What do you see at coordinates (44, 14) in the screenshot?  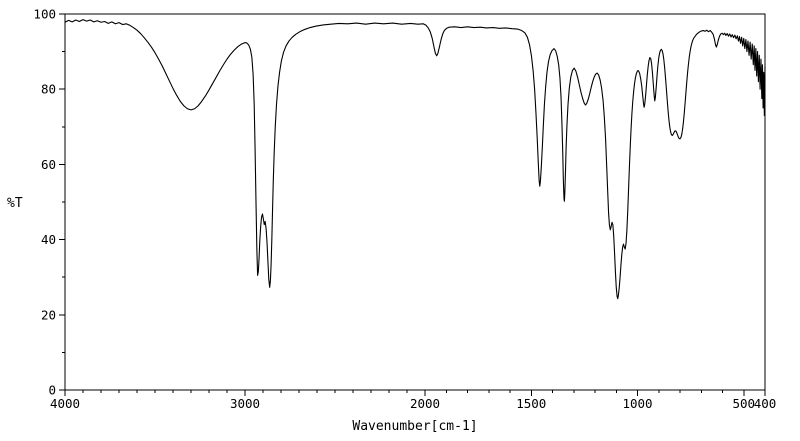 I see `y-tick-label: 100` at bounding box center [44, 14].